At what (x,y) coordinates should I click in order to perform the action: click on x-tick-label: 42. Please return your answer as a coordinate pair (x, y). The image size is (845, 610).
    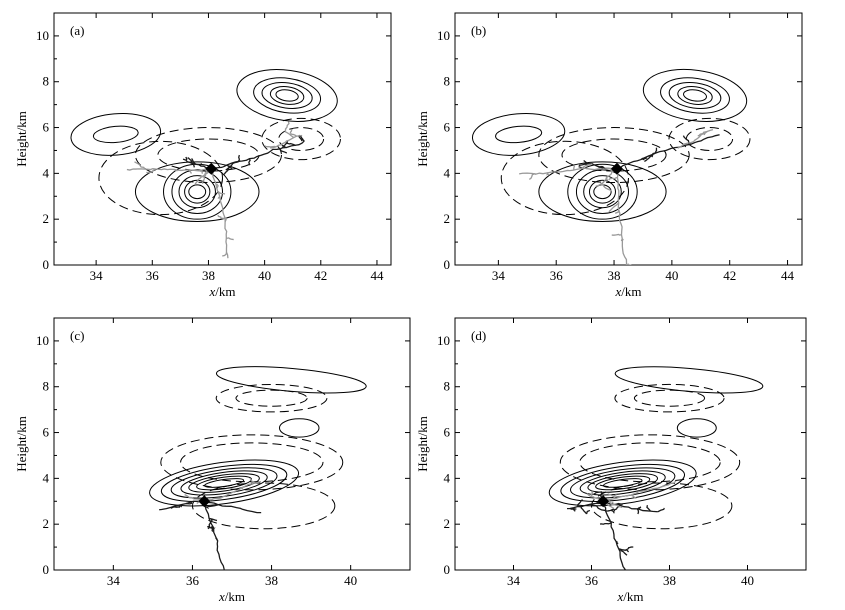
    Looking at the image, I should click on (729, 275).